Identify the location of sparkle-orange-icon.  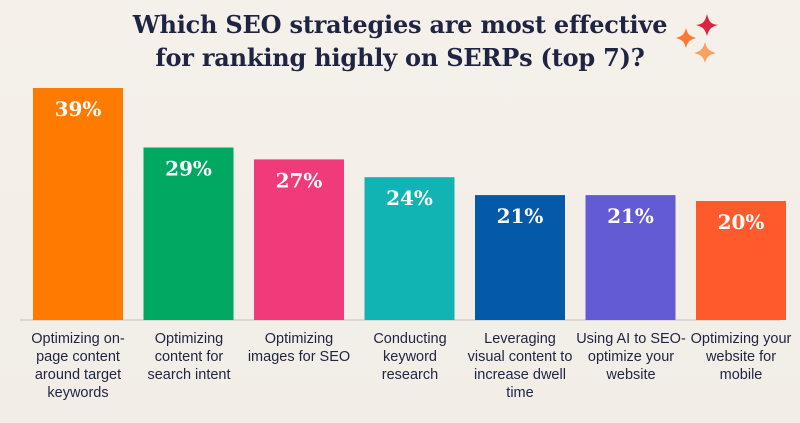
(686, 38).